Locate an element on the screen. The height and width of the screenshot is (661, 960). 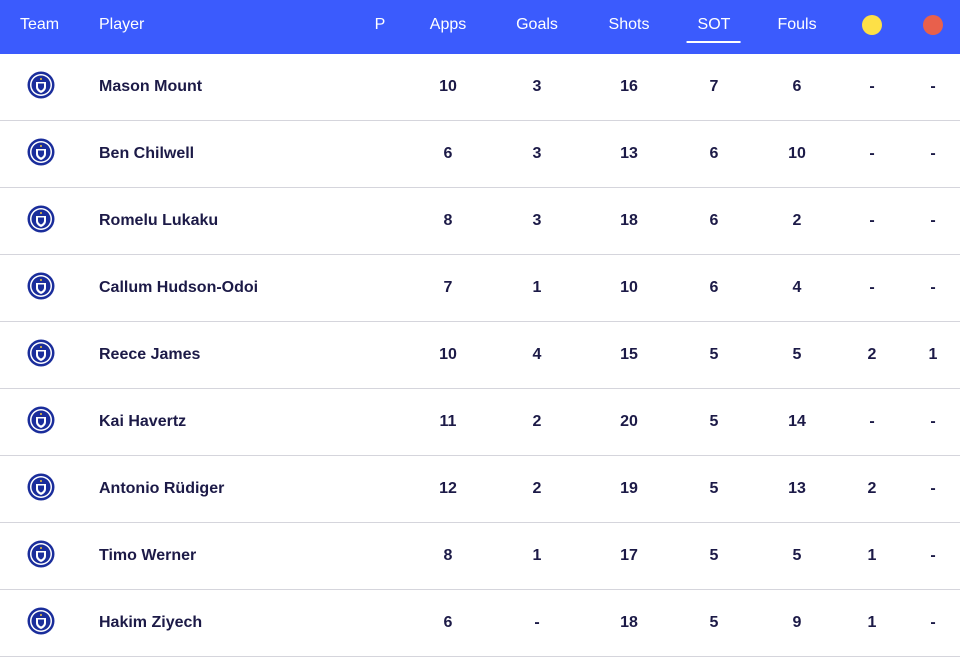
yellow-card-icon is located at coordinates (872, 25).